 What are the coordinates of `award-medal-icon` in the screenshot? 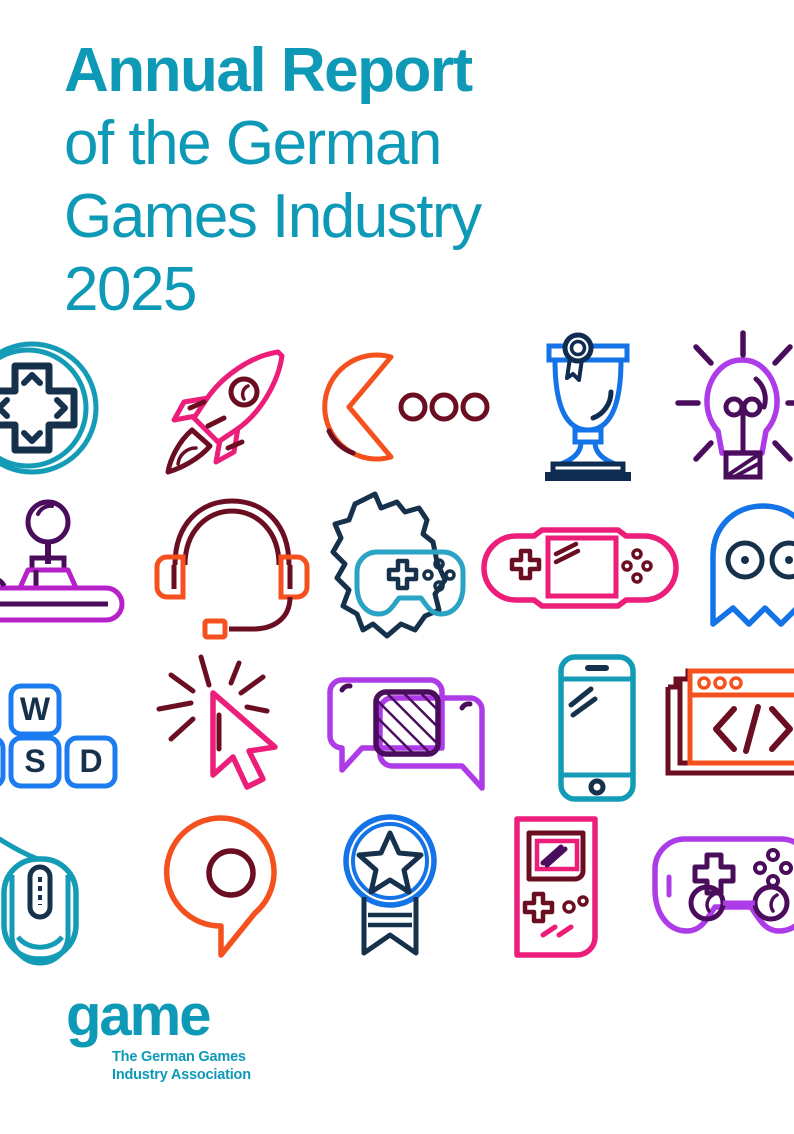 It's located at (390, 887).